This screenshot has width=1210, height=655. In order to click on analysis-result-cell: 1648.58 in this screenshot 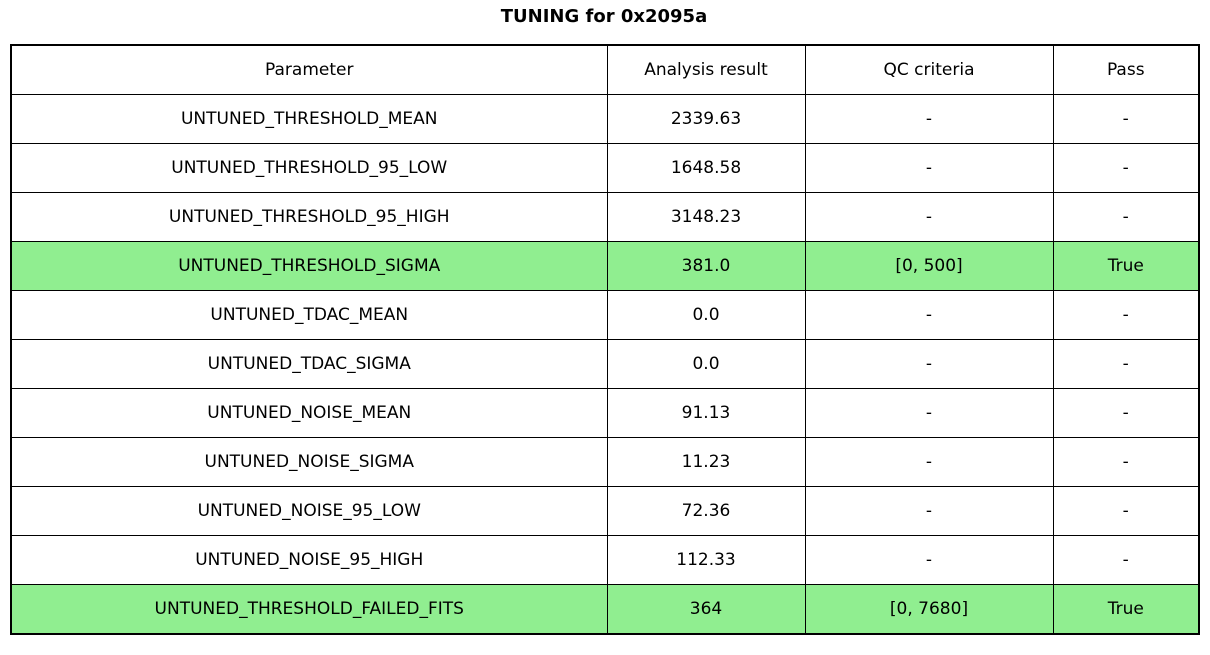, I will do `click(706, 168)`.